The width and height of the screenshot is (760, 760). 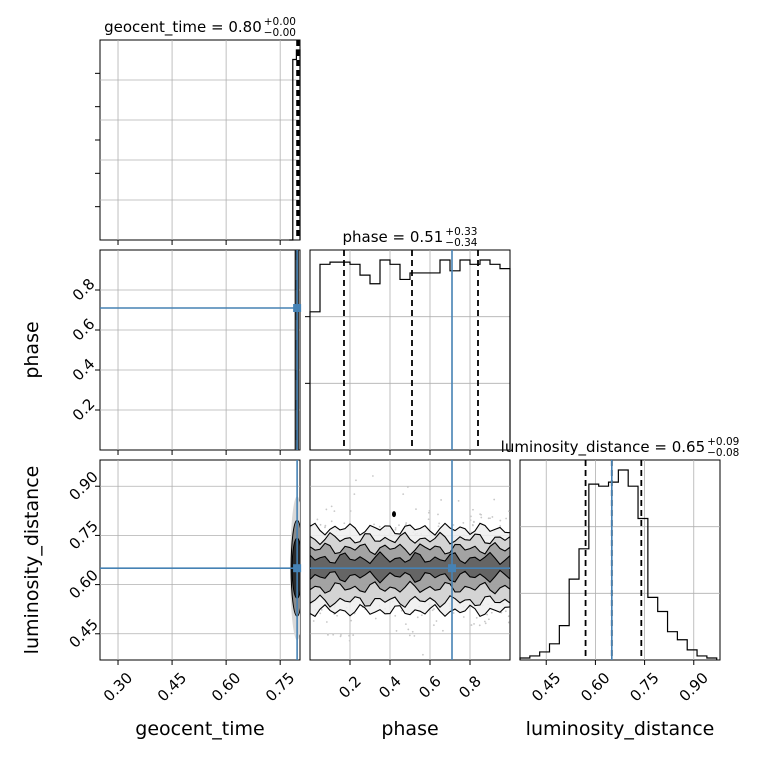 I want to click on geocent-time-histogram, so click(x=295, y=145).